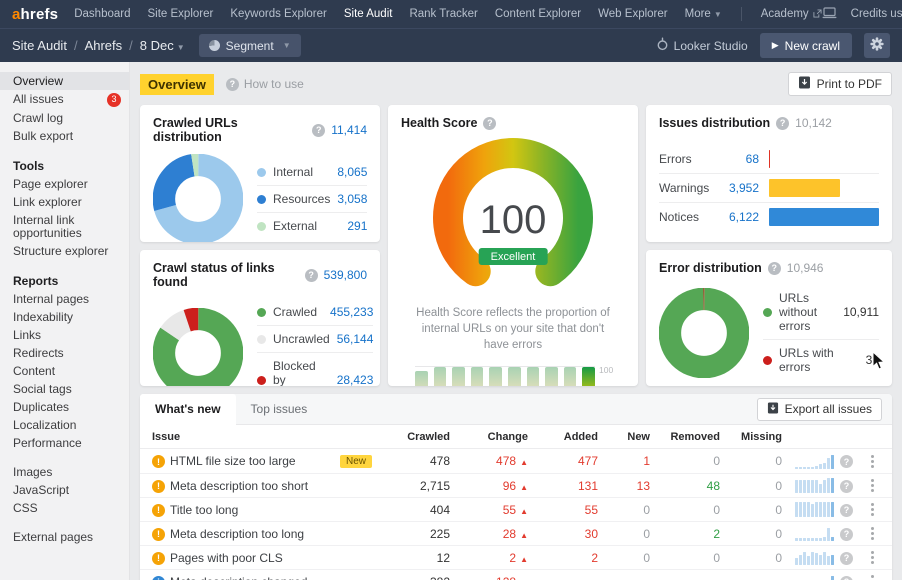  I want to click on issue-link: Pages with poor CLS, so click(226, 557).